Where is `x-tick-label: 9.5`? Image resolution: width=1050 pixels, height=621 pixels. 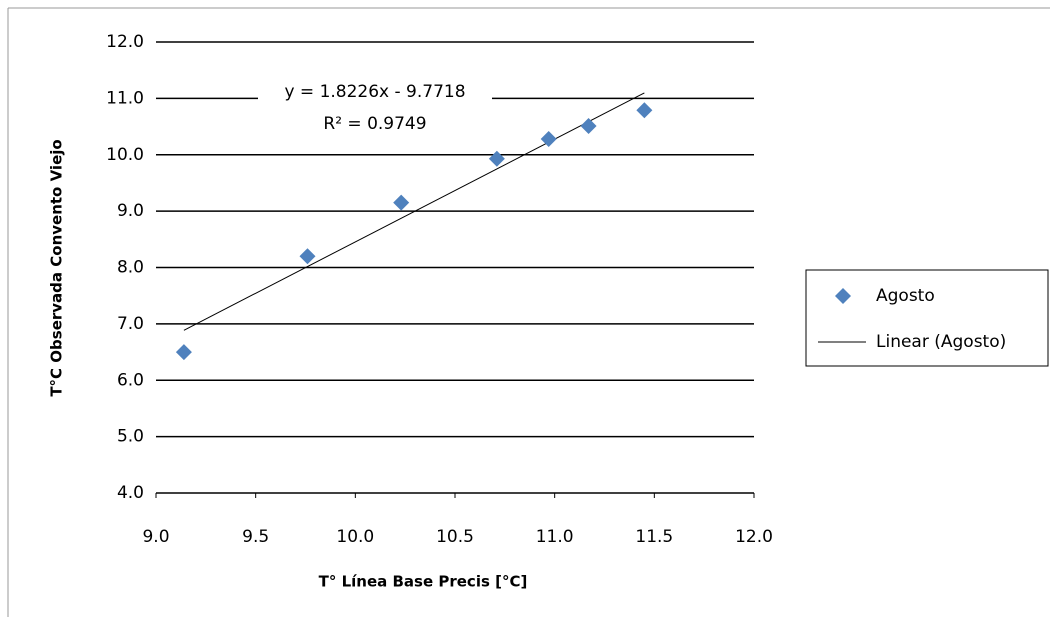 x-tick-label: 9.5 is located at coordinates (255, 537).